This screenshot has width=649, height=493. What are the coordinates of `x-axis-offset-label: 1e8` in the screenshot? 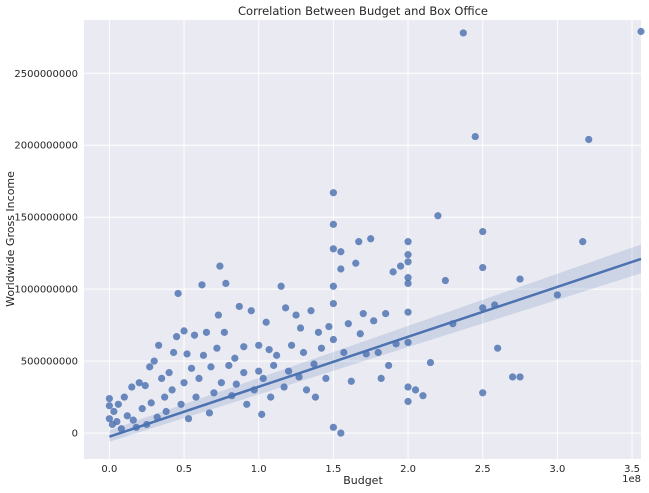 It's located at (631, 479).